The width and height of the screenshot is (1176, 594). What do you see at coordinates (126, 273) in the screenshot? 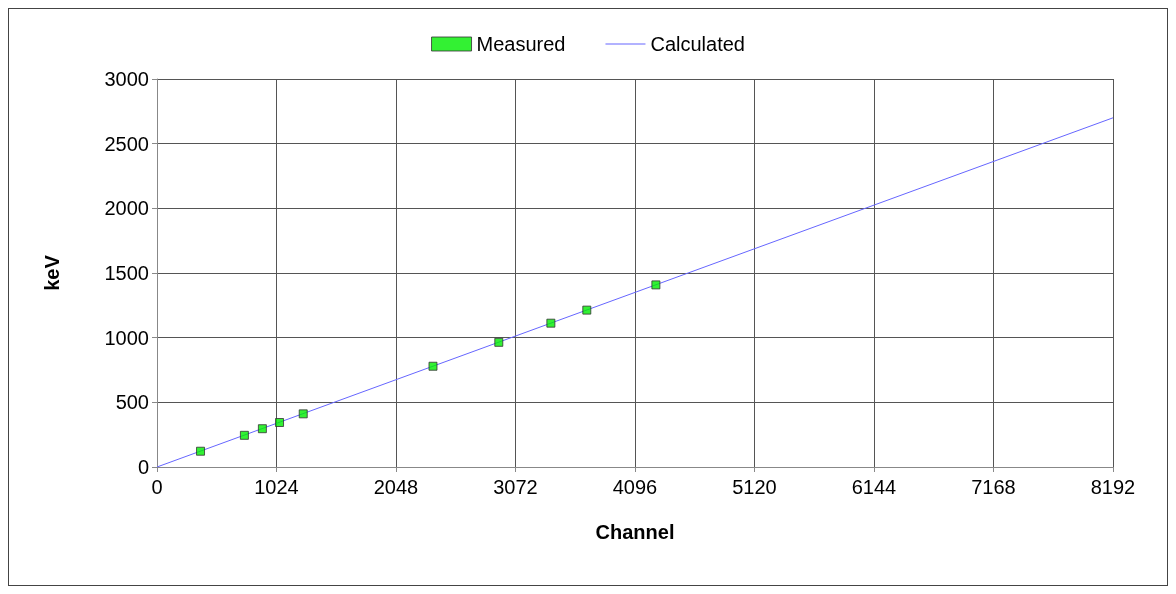
I see `y-tick-label: 1500` at bounding box center [126, 273].